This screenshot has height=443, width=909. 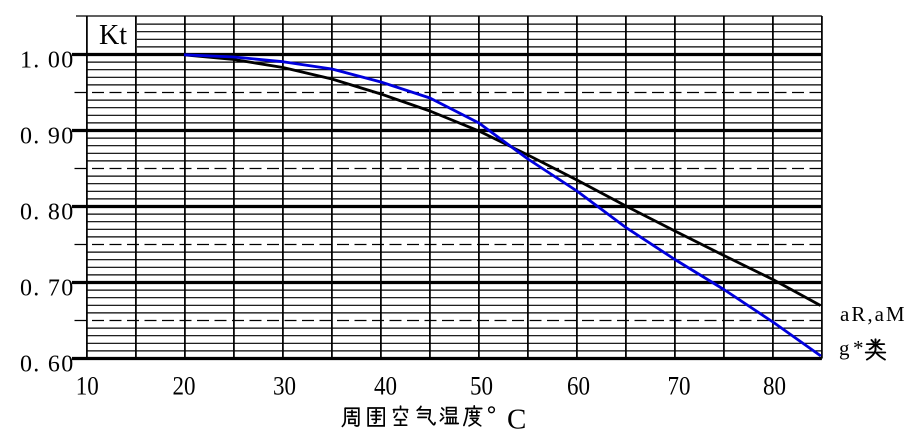 What do you see at coordinates (113, 35) in the screenshot?
I see `svg-text: Kt` at bounding box center [113, 35].